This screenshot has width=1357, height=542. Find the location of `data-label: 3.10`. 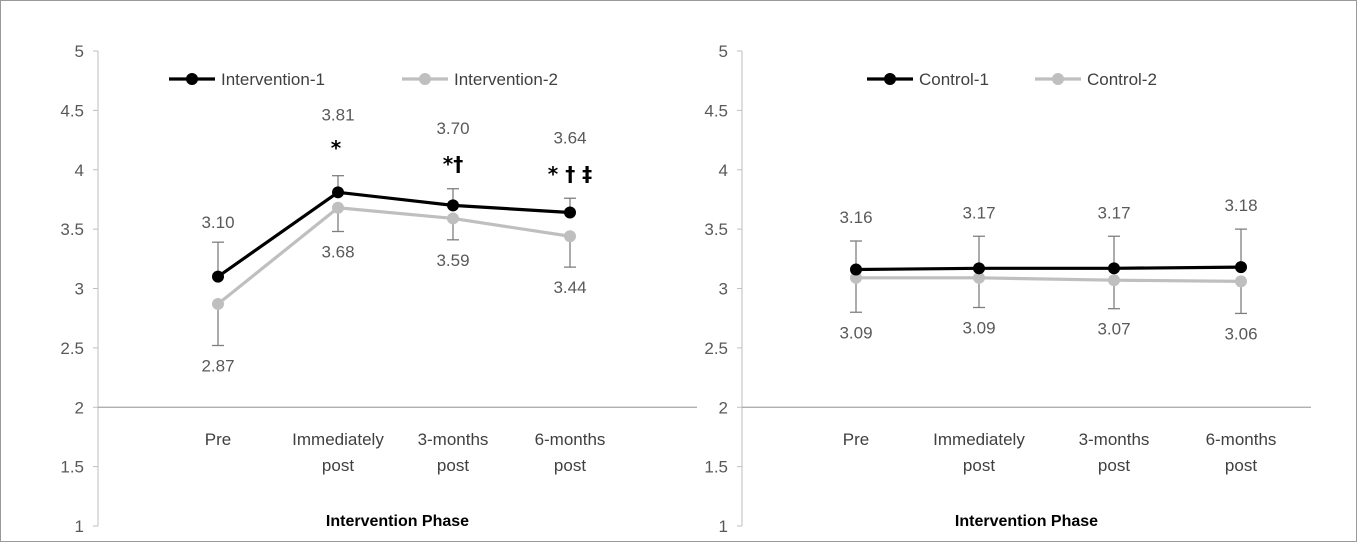

data-label: 3.10 is located at coordinates (217, 222).